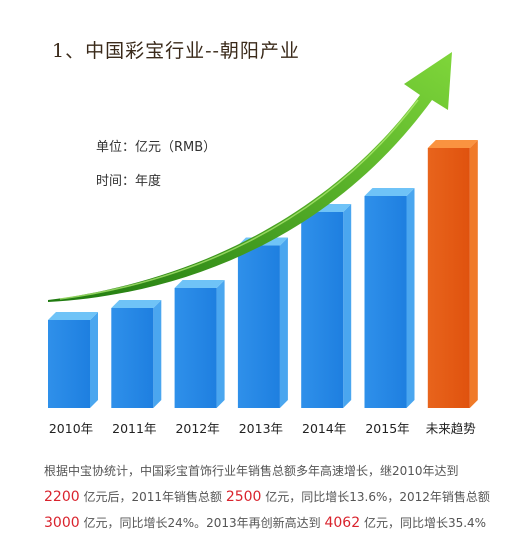 This screenshot has width=524, height=557. Describe the element at coordinates (261, 428) in the screenshot. I see `x-tick-label-4: 2013年` at that location.